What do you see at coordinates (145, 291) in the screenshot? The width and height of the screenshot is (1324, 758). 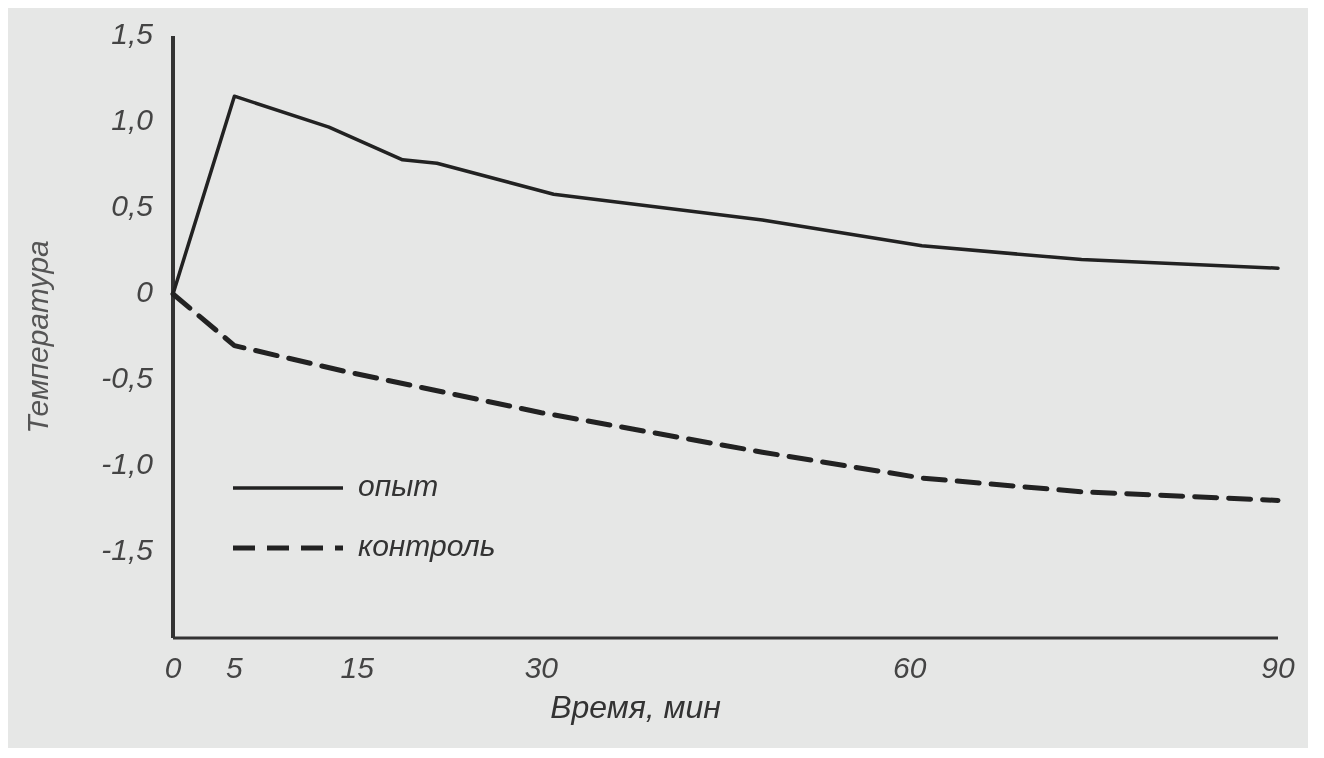 I see `y-tick-label: 0` at bounding box center [145, 291].